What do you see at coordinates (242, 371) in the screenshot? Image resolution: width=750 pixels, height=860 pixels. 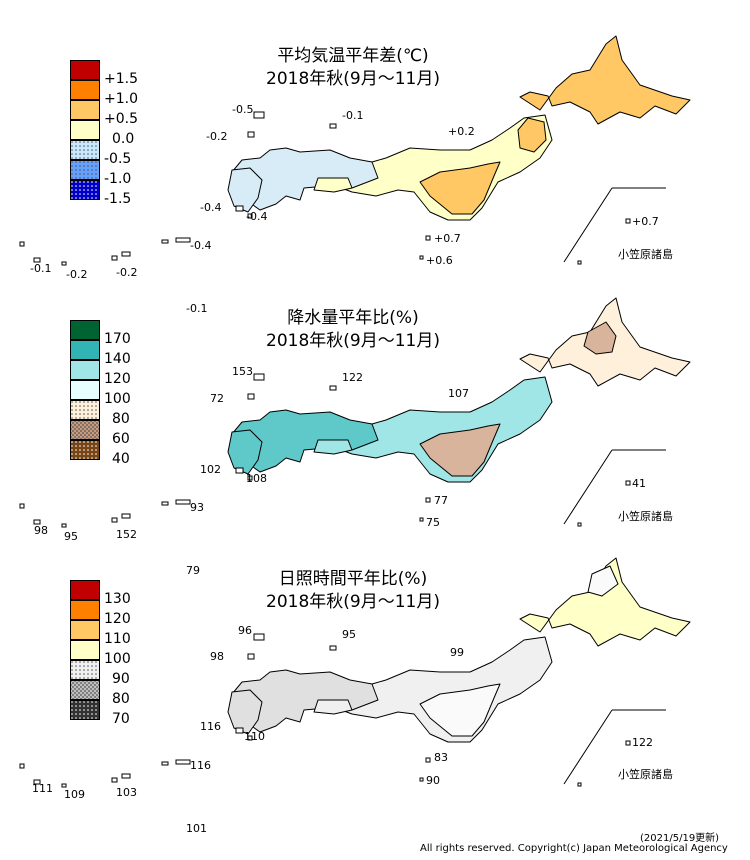 I see `station-value: 153` at bounding box center [242, 371].